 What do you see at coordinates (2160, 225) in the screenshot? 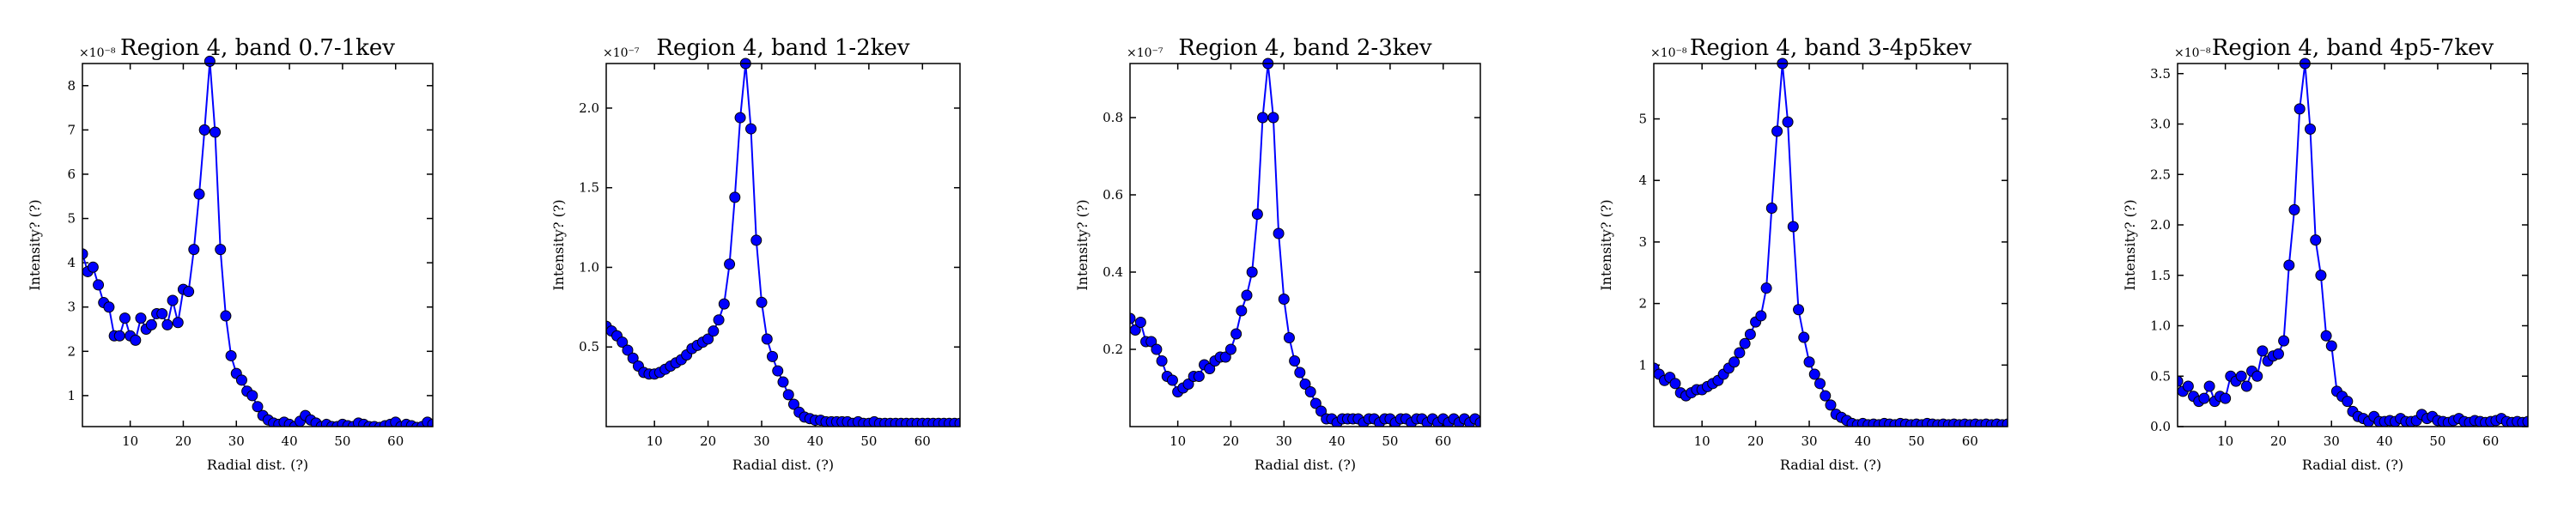
I see `y-tick-label: 2.0` at bounding box center [2160, 225].